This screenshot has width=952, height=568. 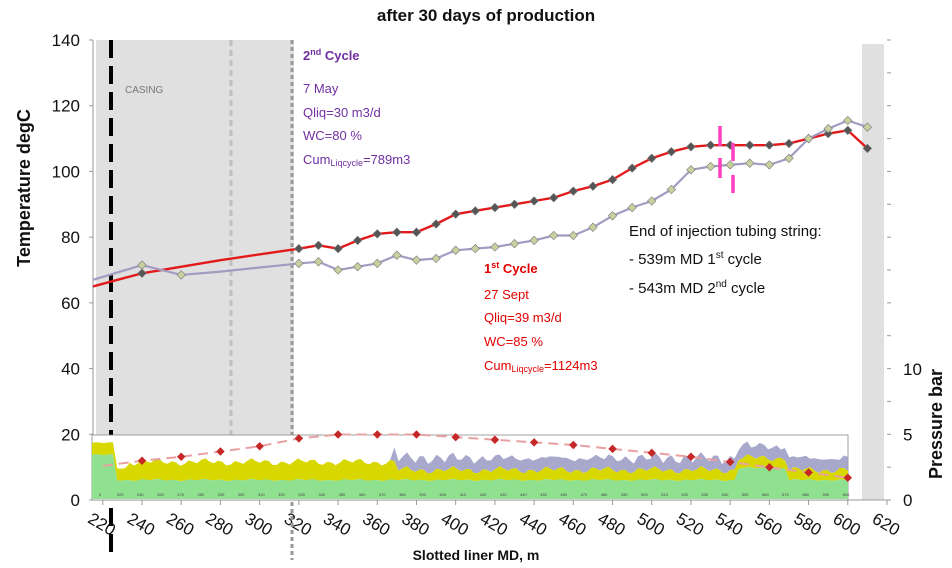 What do you see at coordinates (332, 135) in the screenshot?
I see `cycle2-wc: WC=80 %` at bounding box center [332, 135].